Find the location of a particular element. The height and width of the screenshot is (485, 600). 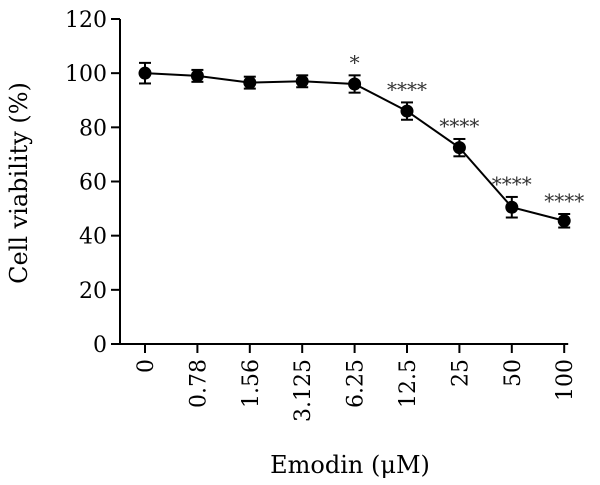

x-tick-label: 0 is located at coordinates (146, 366).